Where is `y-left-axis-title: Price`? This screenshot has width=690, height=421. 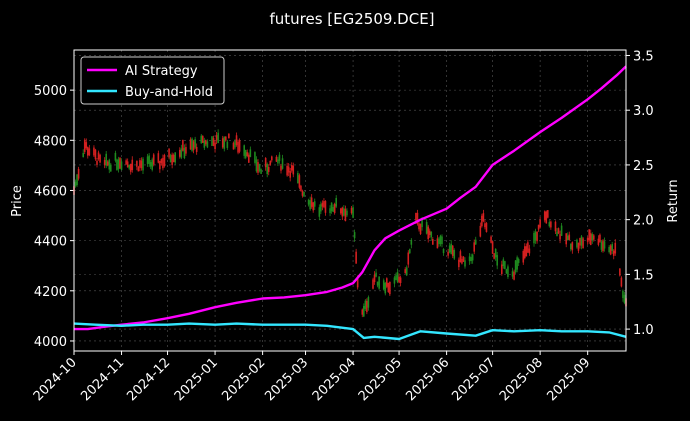
y-left-axis-title: Price is located at coordinates (17, 201).